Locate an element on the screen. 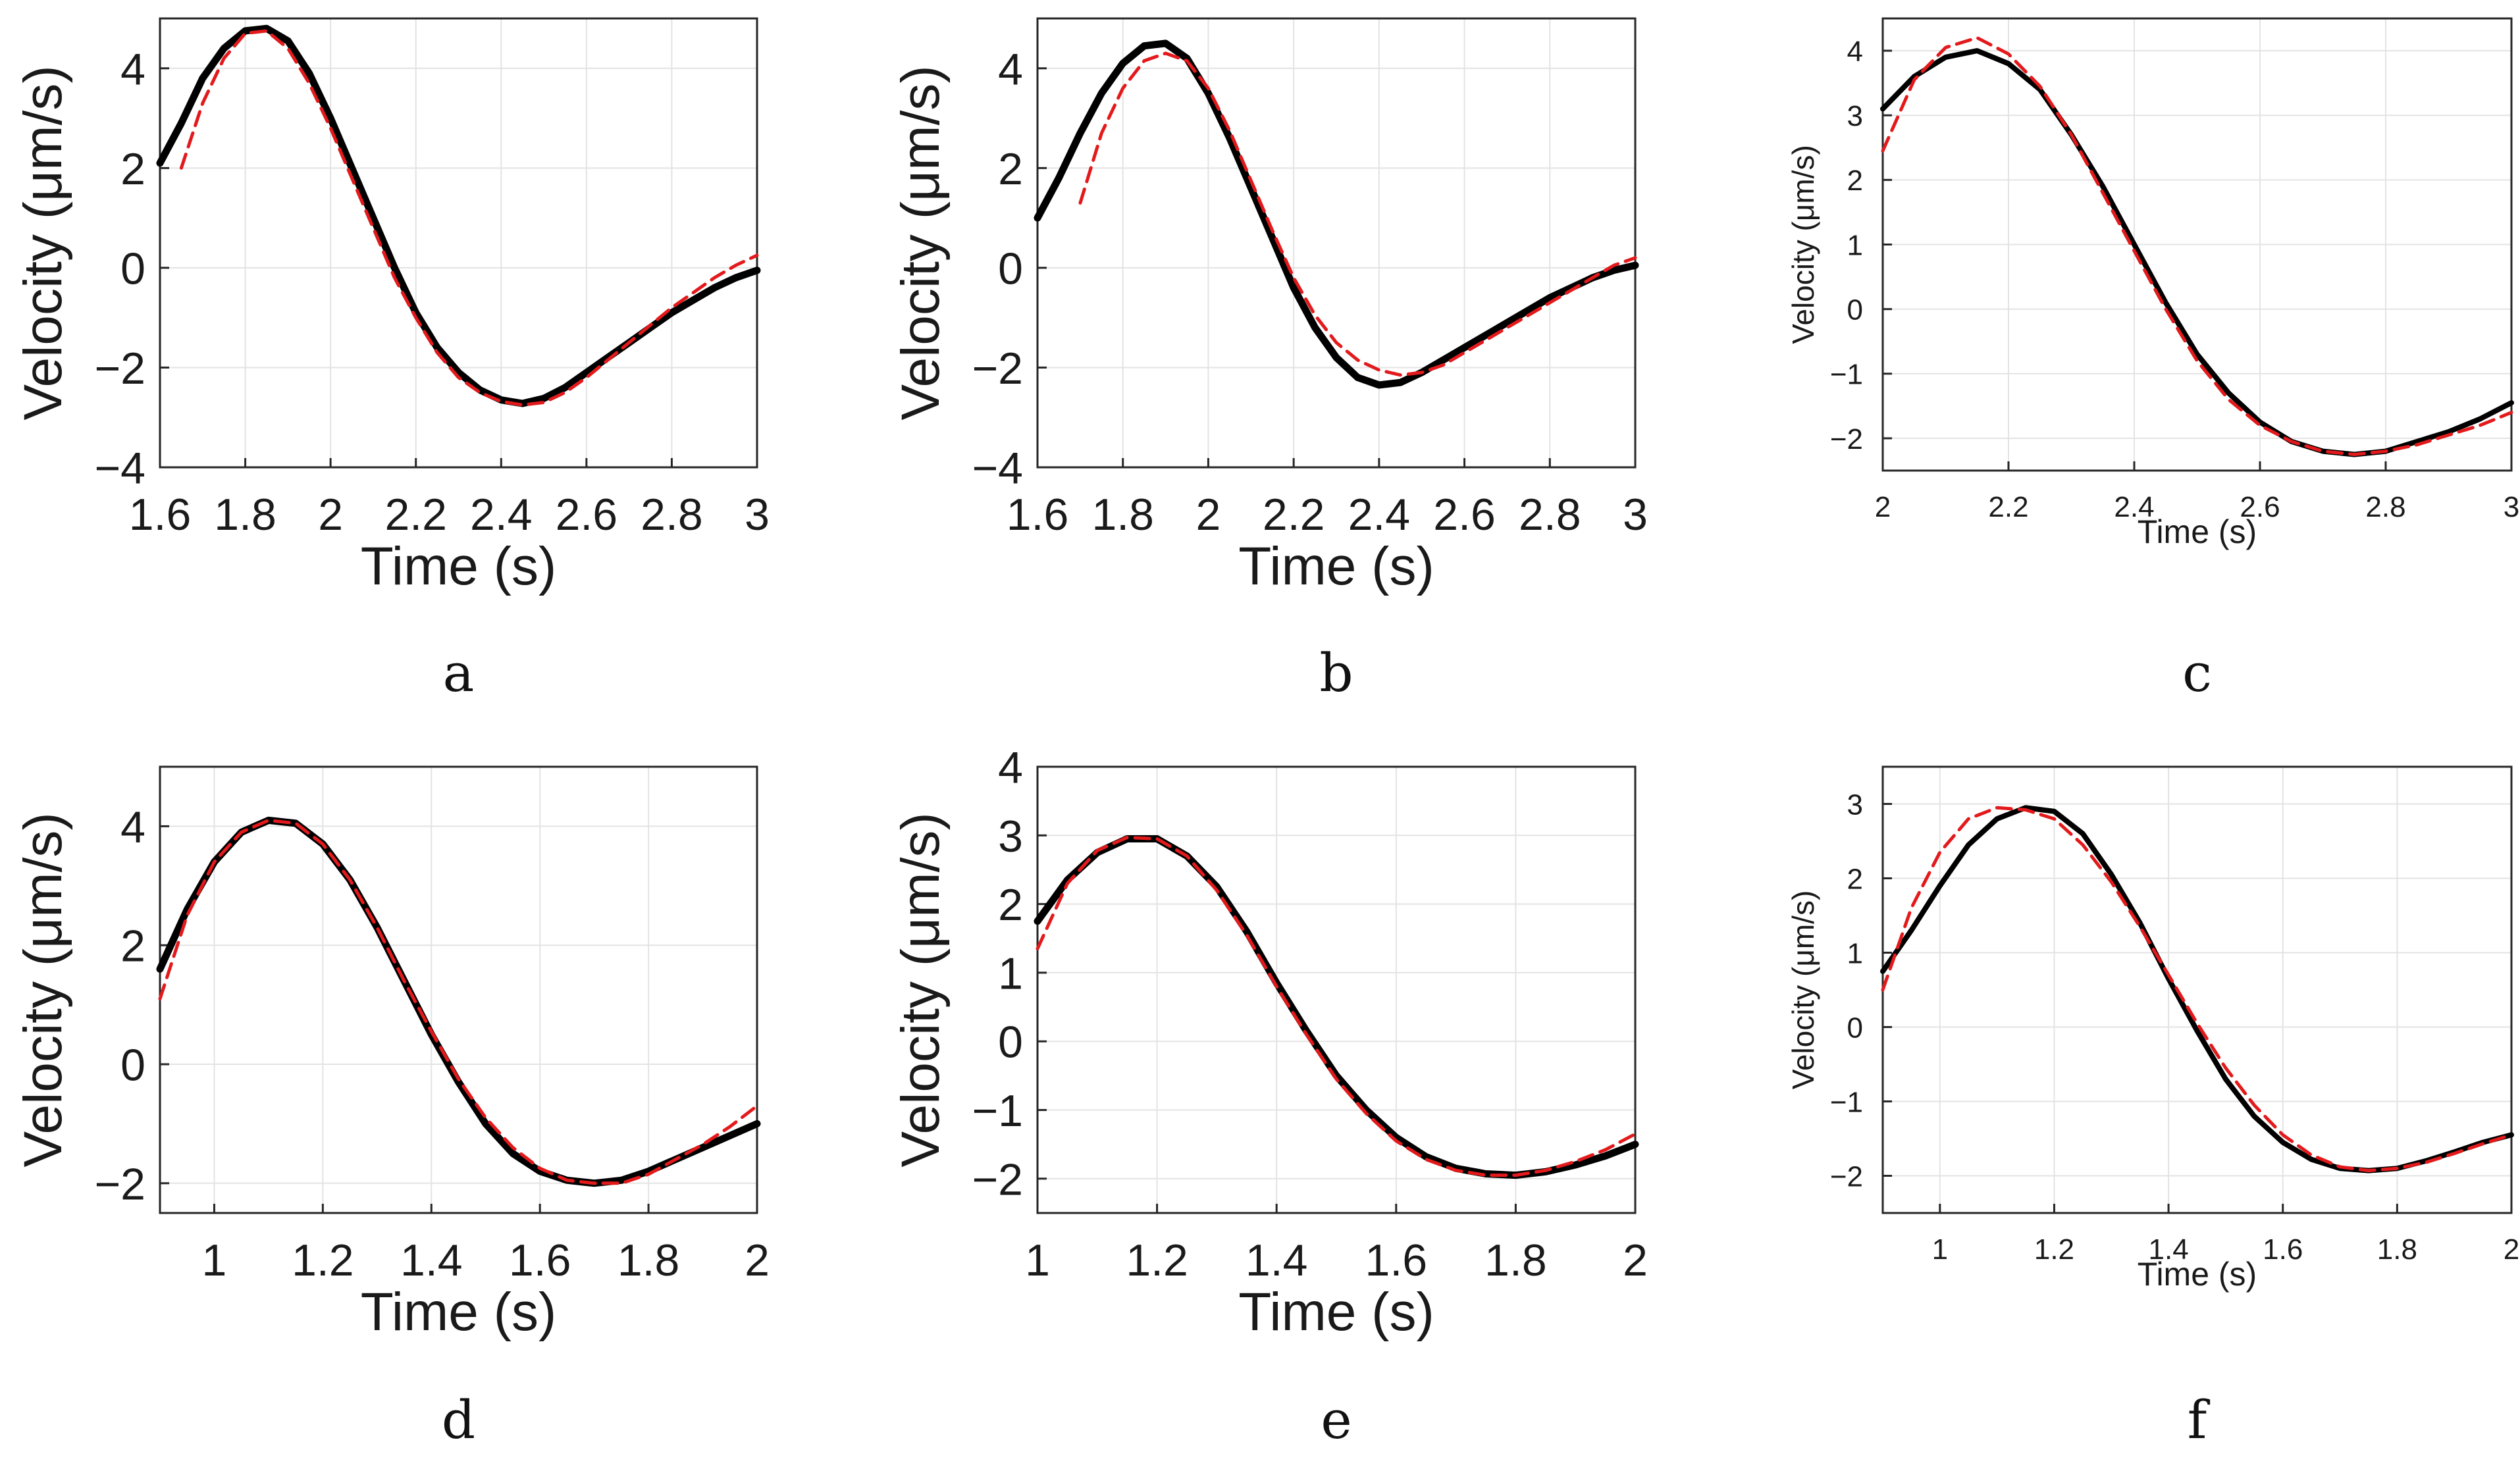 The height and width of the screenshot is (1469, 2520). panel-label: b is located at coordinates (1336, 673).